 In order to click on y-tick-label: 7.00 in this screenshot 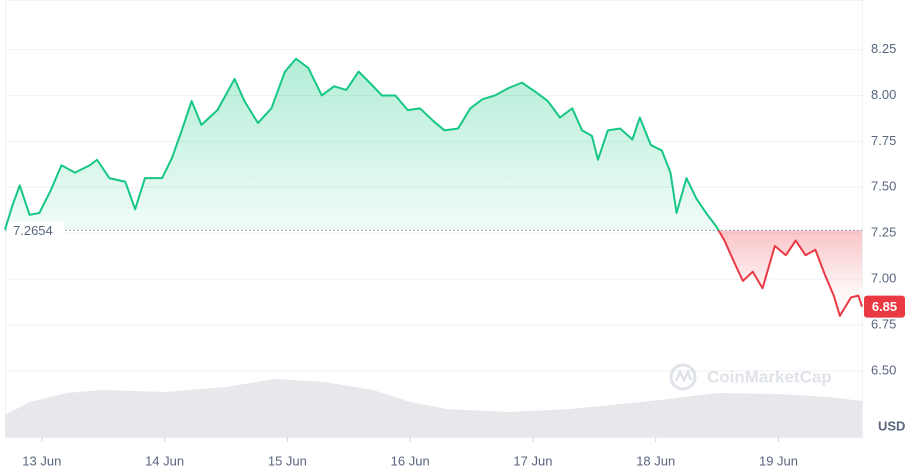, I will do `click(883, 278)`.